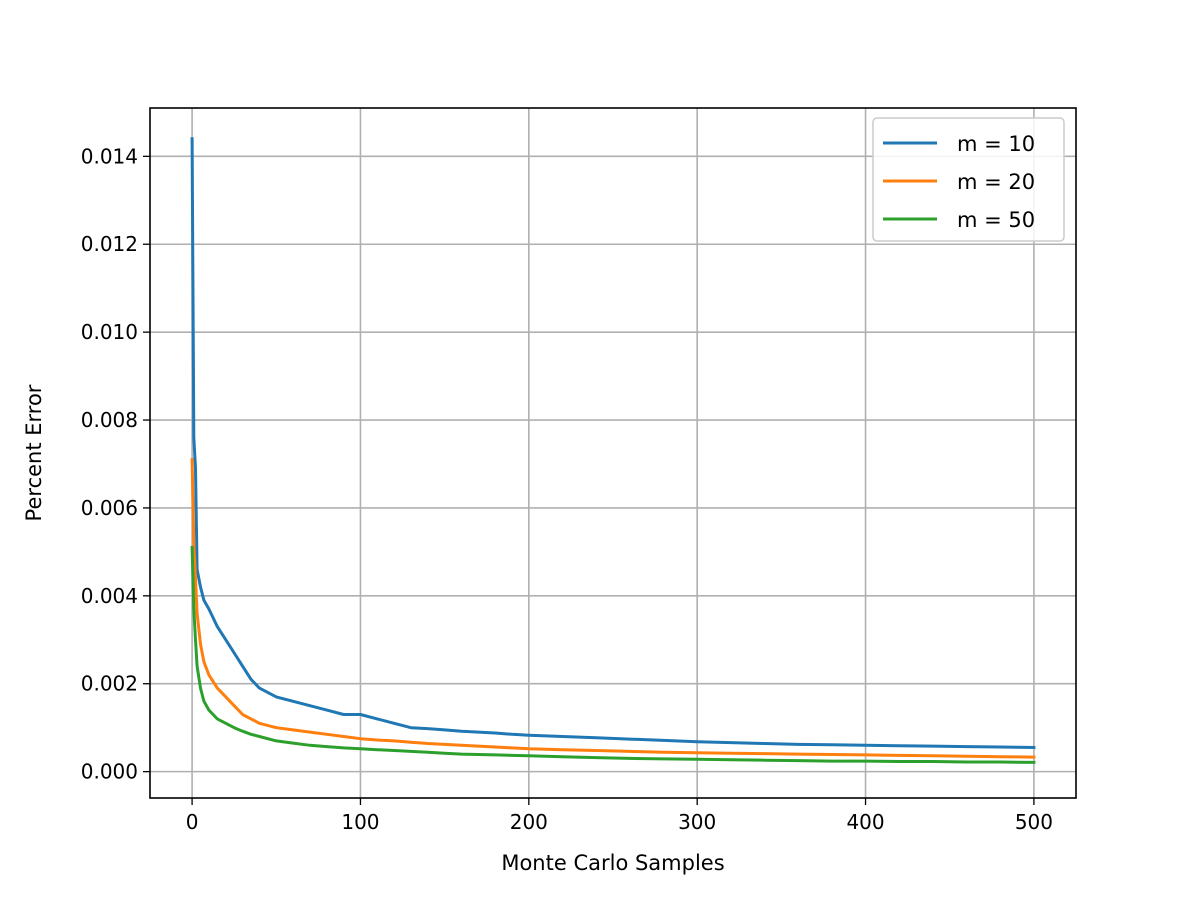  I want to click on y-tick-label: 0.012, so click(109, 244).